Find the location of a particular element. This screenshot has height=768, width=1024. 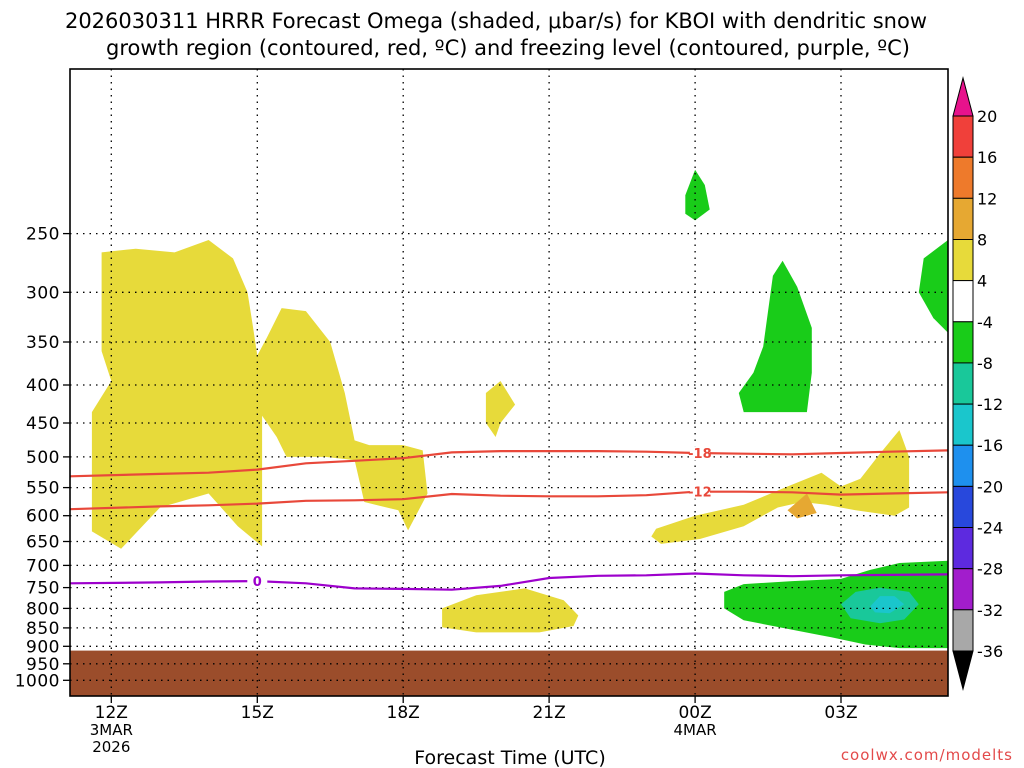

colorbar-label-5: -4 is located at coordinates (985, 322).